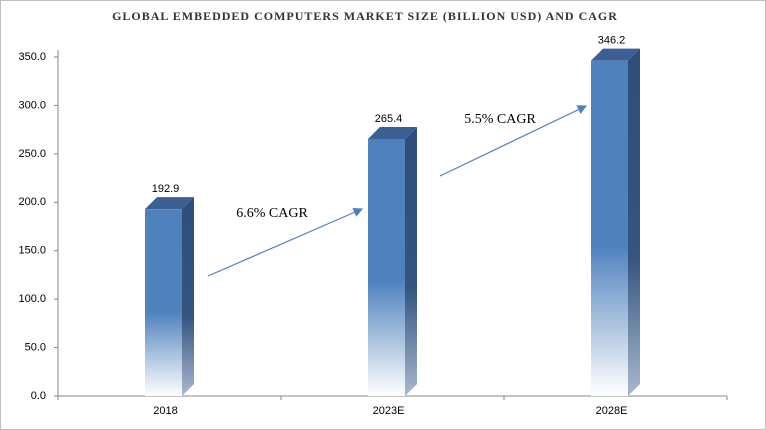 The width and height of the screenshot is (766, 430). Describe the element at coordinates (612, 41) in the screenshot. I see `value-label: 346.2` at that location.